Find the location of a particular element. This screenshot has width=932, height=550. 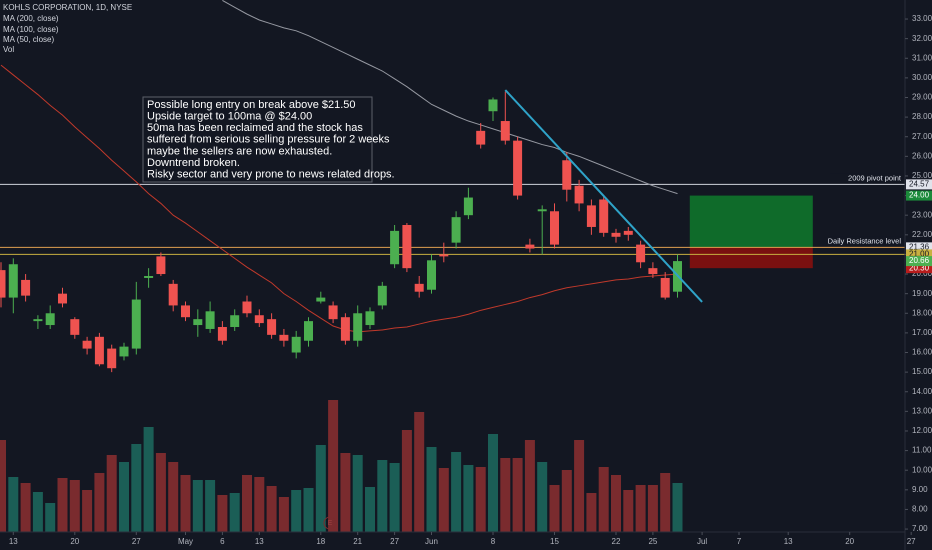

earnings-icon is located at coordinates (330, 523).